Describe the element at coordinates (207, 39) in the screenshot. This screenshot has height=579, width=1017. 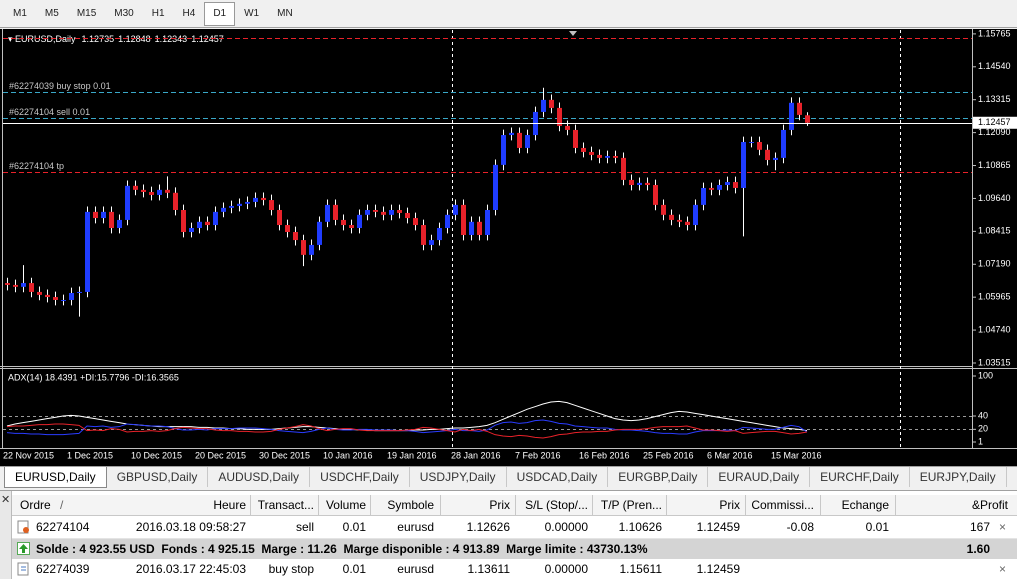
I see `ohlc-close: 1.12457` at that location.